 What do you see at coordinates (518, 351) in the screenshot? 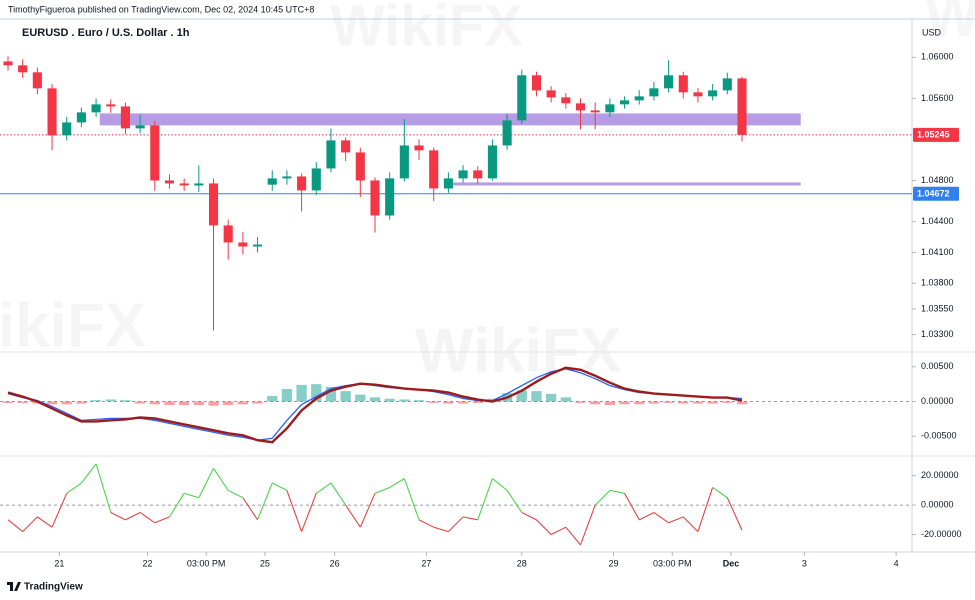
I see `watermarks: WikiFX WikiFX WikiFX WikiFX` at bounding box center [518, 351].